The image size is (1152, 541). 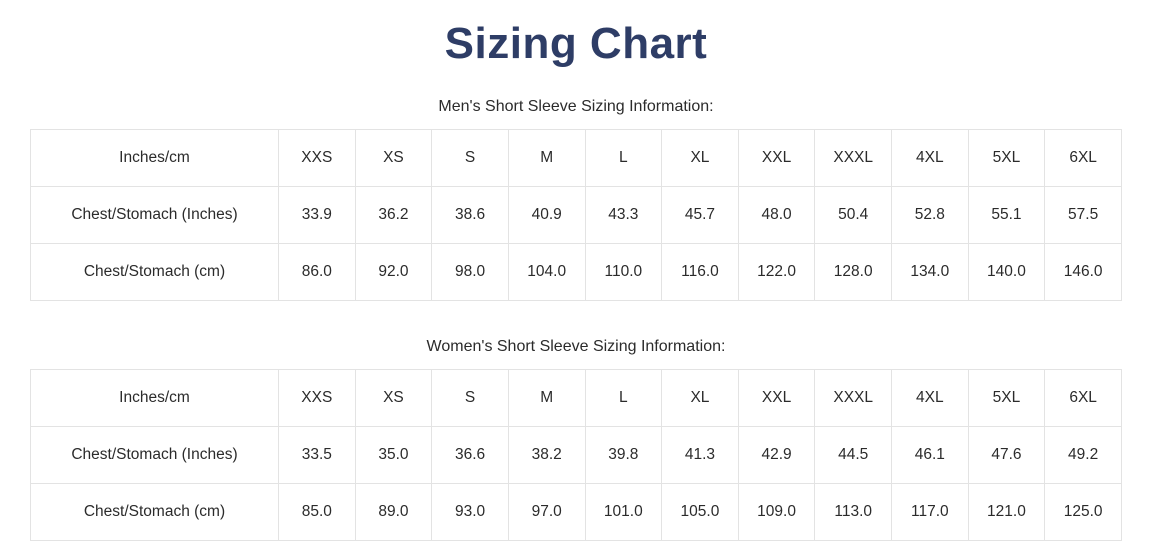 I want to click on size-value-cell: 45.7, so click(x=700, y=215).